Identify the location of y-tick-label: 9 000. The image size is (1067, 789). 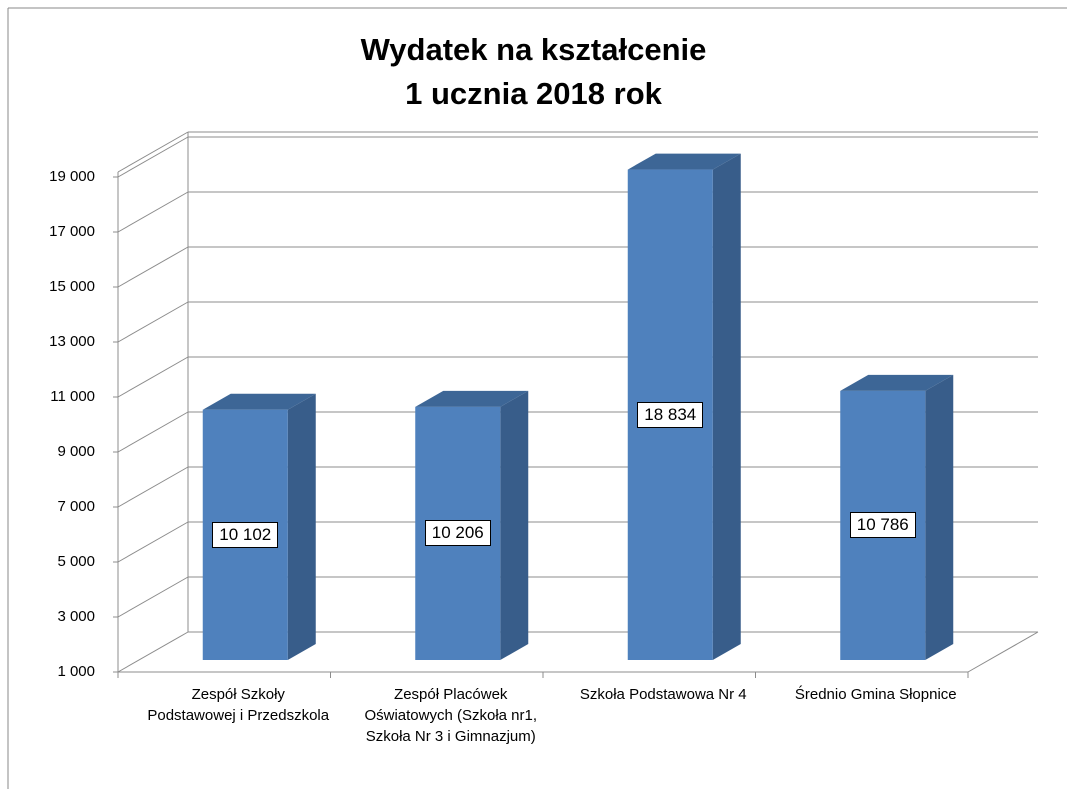
(76, 451).